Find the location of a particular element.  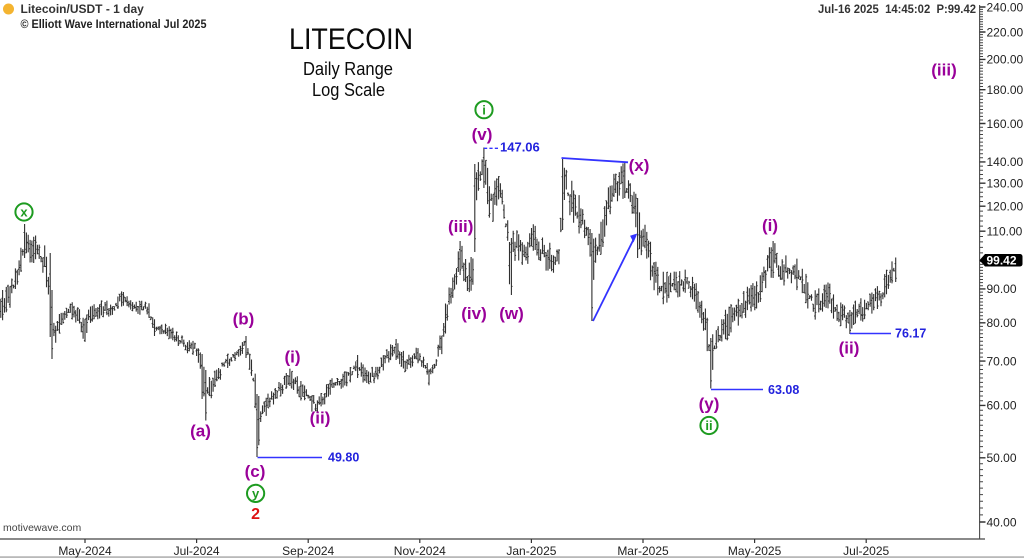

svg-text: LITECOIN is located at coordinates (351, 39).